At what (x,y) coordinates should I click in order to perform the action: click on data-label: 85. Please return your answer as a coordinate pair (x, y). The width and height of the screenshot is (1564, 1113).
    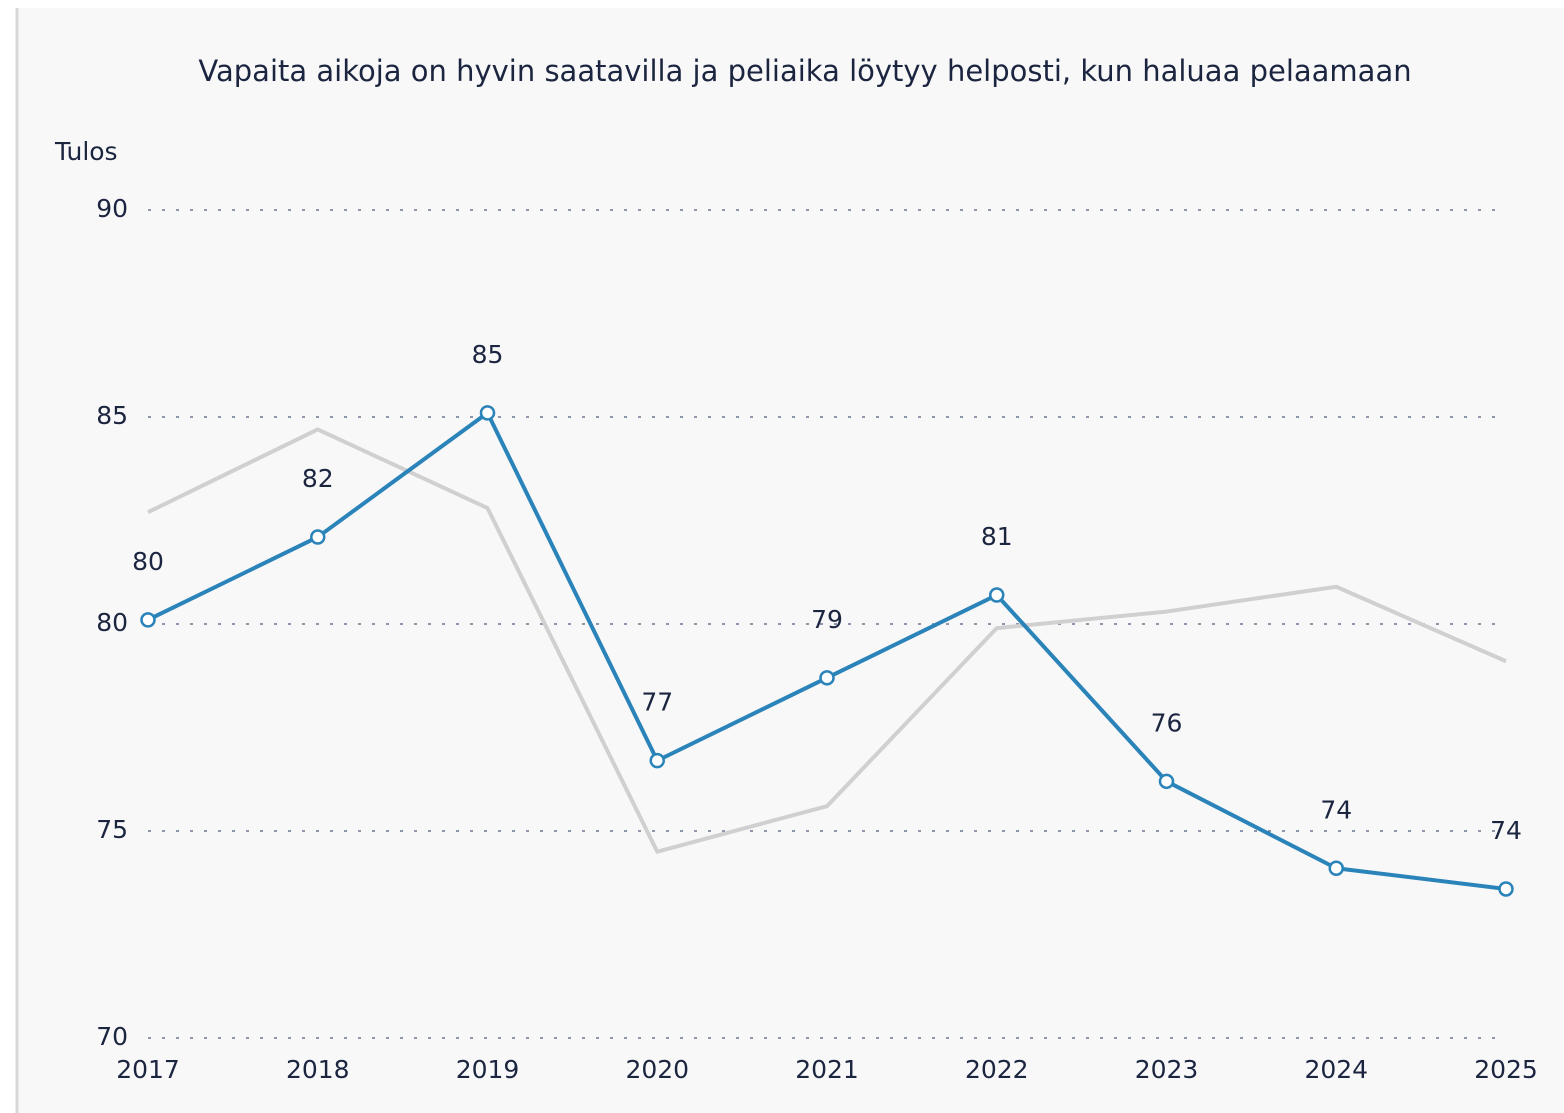
    Looking at the image, I should click on (488, 354).